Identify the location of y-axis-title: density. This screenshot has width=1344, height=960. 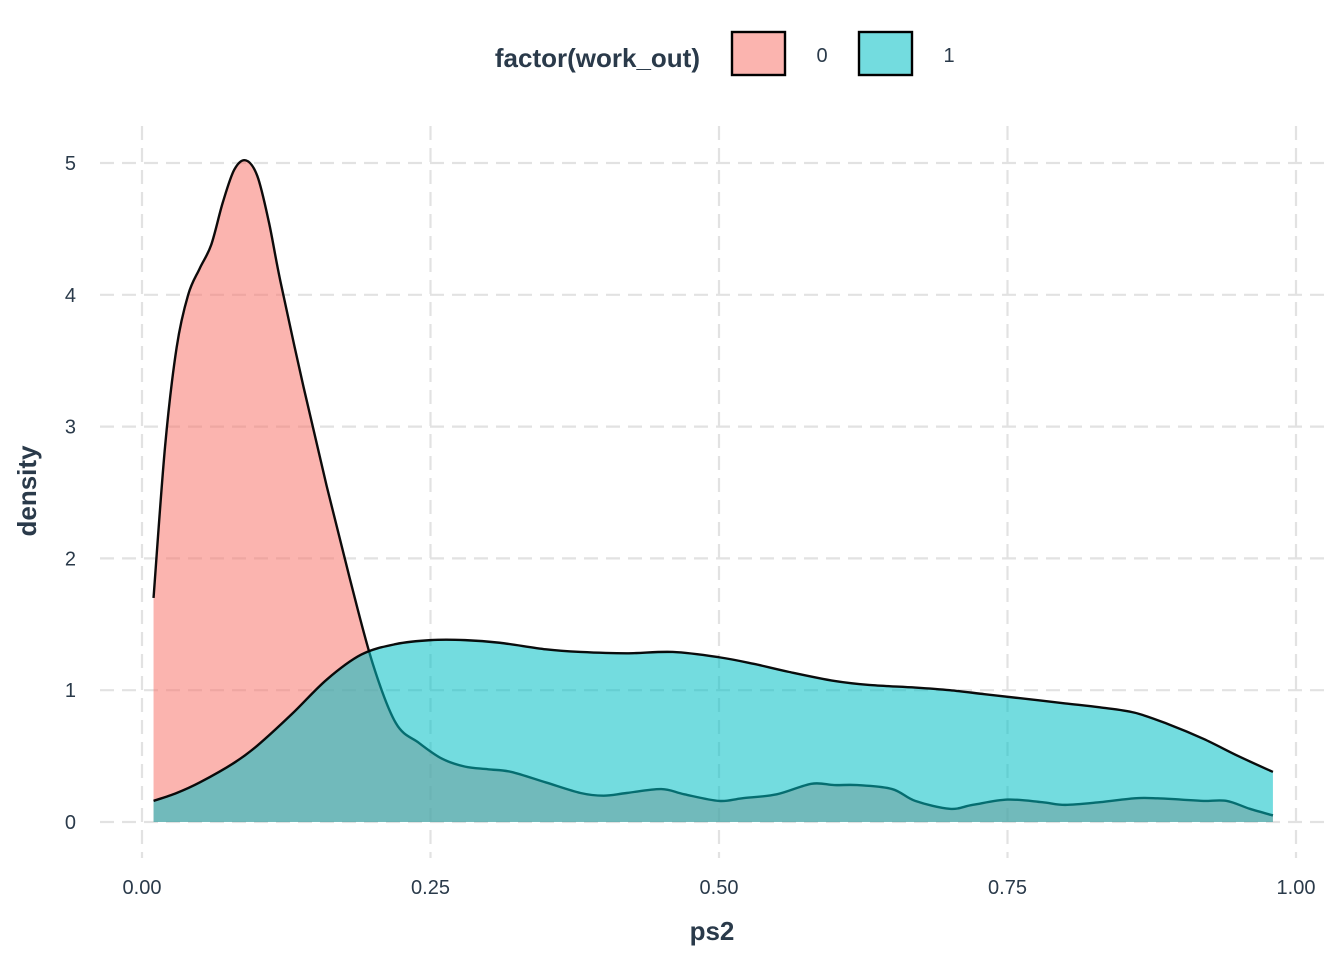
(27, 491).